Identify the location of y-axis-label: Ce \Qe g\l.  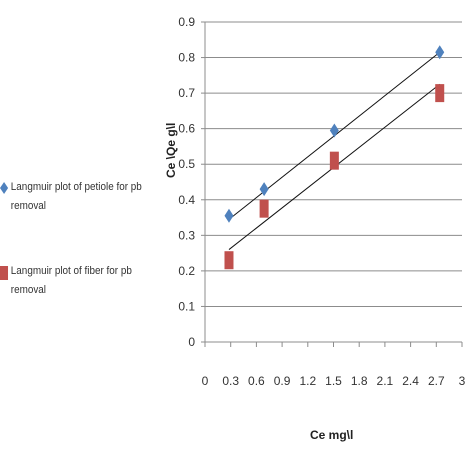
(171, 150).